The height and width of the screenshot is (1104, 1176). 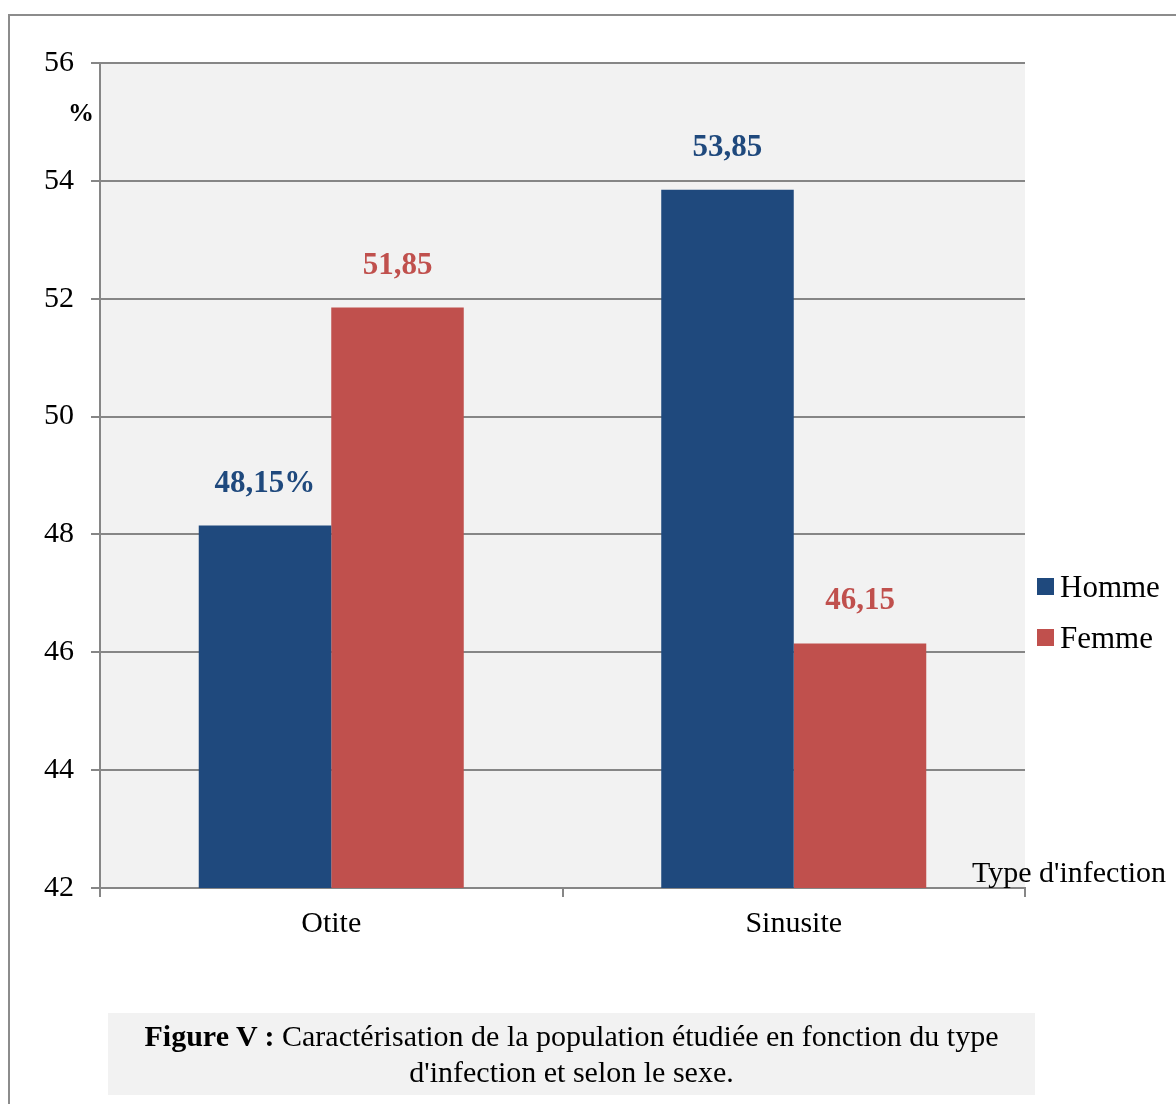 What do you see at coordinates (59, 414) in the screenshot?
I see `y-tick-label: 50` at bounding box center [59, 414].